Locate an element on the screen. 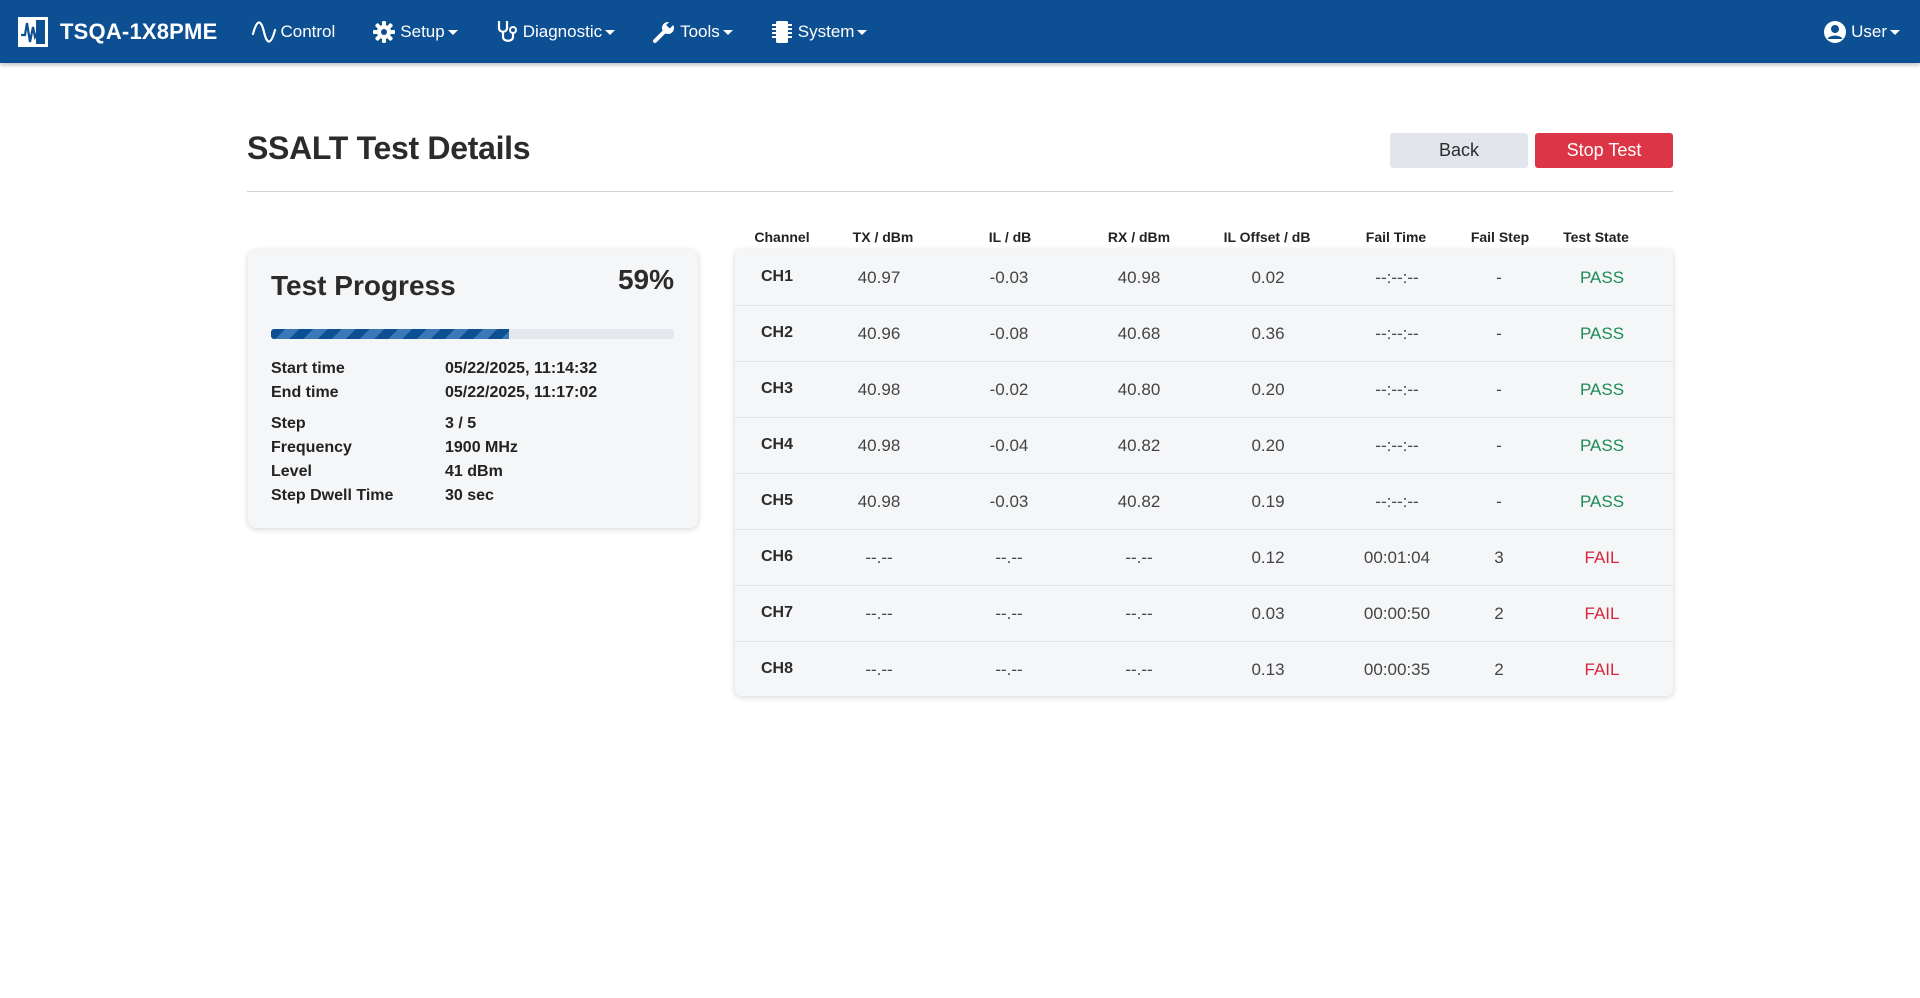  cell-channel: CH3 is located at coordinates (777, 388).